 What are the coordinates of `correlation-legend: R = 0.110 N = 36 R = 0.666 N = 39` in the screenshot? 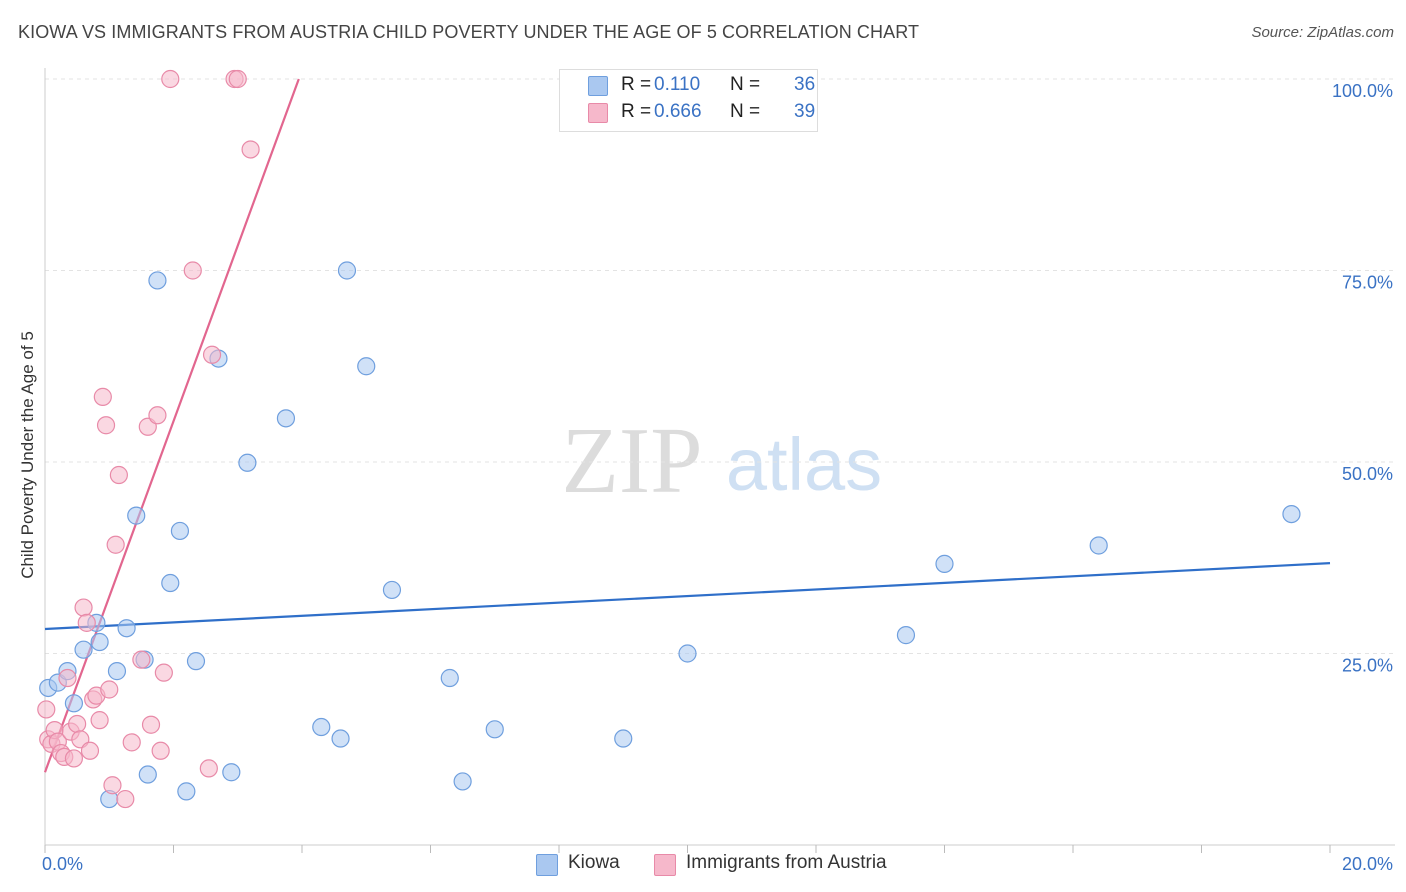 It's located at (688, 100).